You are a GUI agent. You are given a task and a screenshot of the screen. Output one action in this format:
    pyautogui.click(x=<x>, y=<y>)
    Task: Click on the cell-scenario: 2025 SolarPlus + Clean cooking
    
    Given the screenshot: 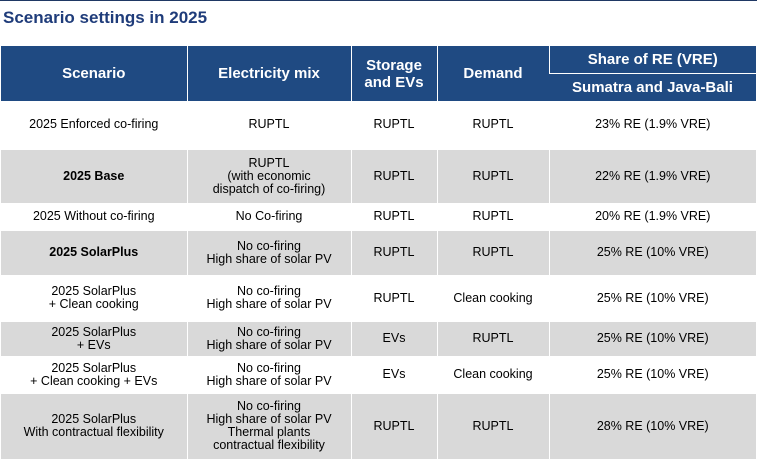 What is the action you would take?
    pyautogui.click(x=94, y=298)
    